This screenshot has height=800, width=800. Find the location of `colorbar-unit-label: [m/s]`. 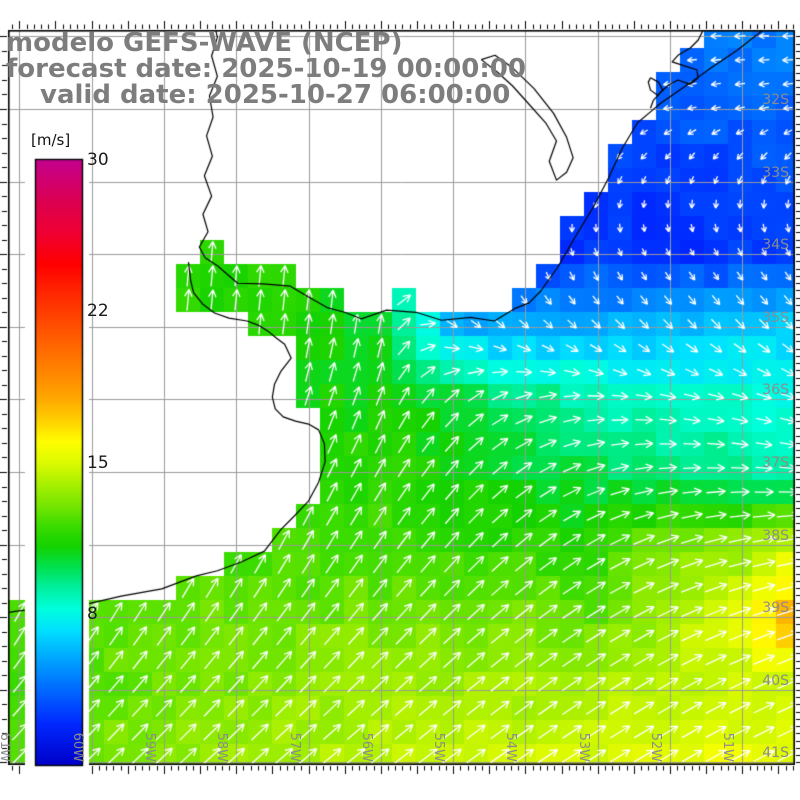

colorbar-unit-label: [m/s] is located at coordinates (51, 140).